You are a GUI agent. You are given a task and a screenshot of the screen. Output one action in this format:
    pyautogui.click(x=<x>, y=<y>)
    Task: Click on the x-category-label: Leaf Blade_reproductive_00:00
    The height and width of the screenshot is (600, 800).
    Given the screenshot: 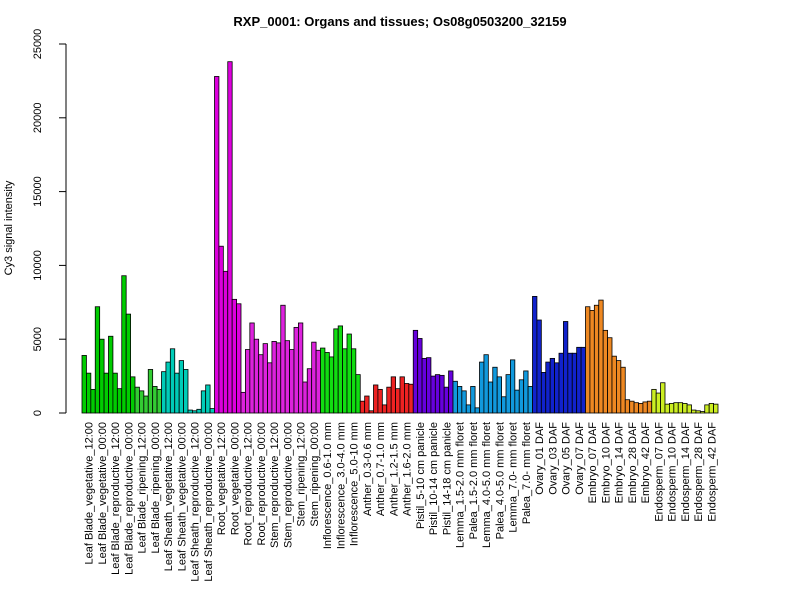 What is the action you would take?
    pyautogui.click(x=129, y=498)
    